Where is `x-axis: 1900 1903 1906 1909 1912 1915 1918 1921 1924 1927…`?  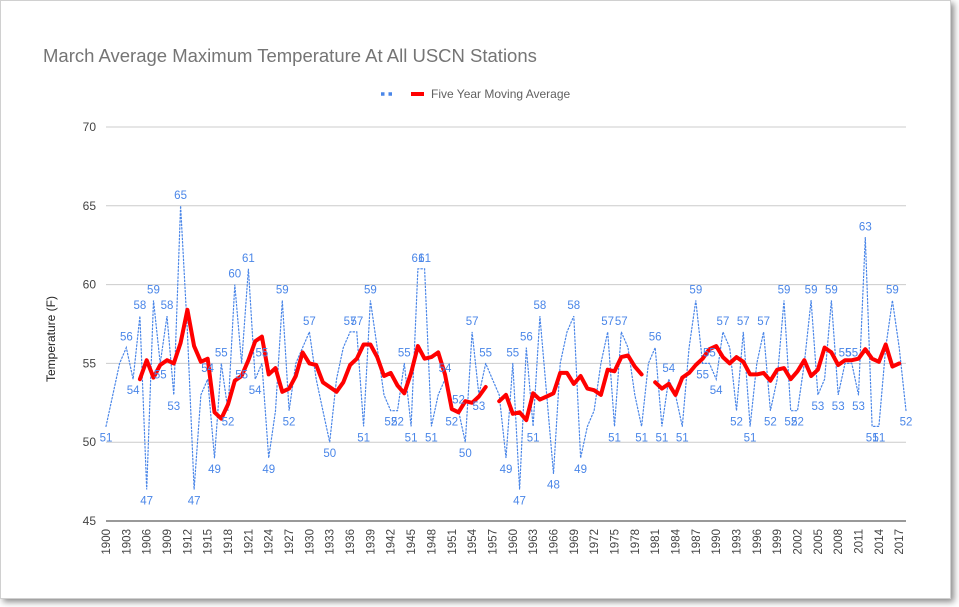
x-axis: 1900 1903 1906 1909 1912 1915 1918 1921 1924 1927… is located at coordinates (503, 541).